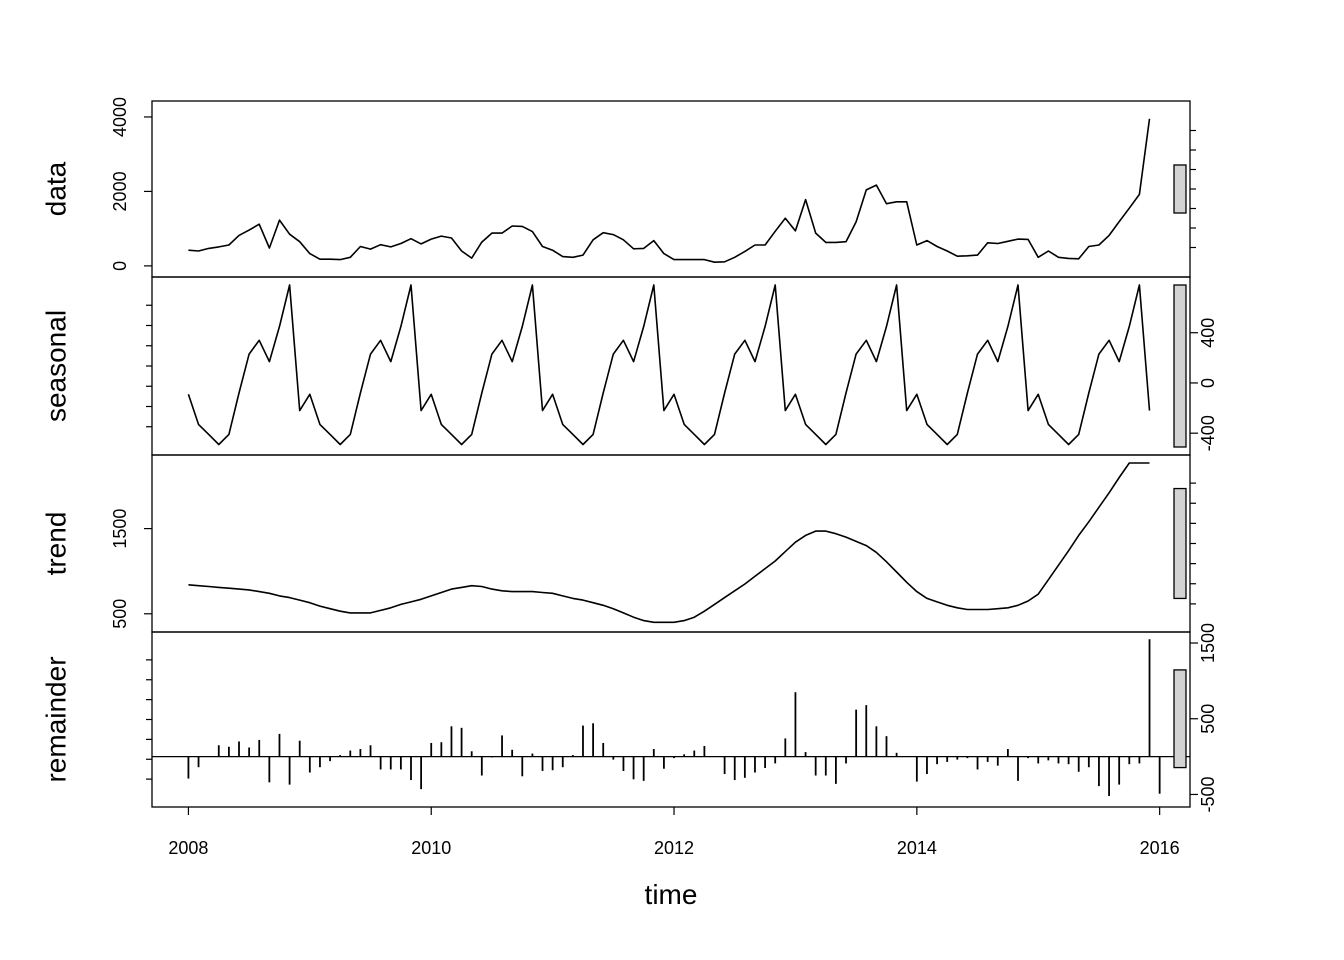 This screenshot has height=960, width=1344. What do you see at coordinates (55, 366) in the screenshot?
I see `seasonal-axis-label: seasonal` at bounding box center [55, 366].